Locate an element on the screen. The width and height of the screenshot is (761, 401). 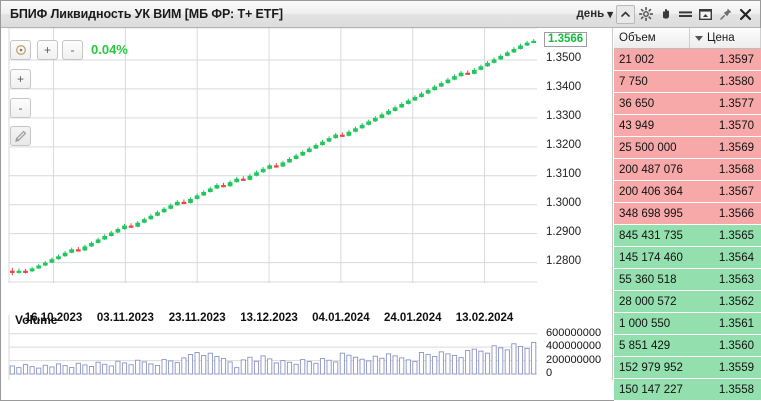
pencil-icon is located at coordinates (20, 136).